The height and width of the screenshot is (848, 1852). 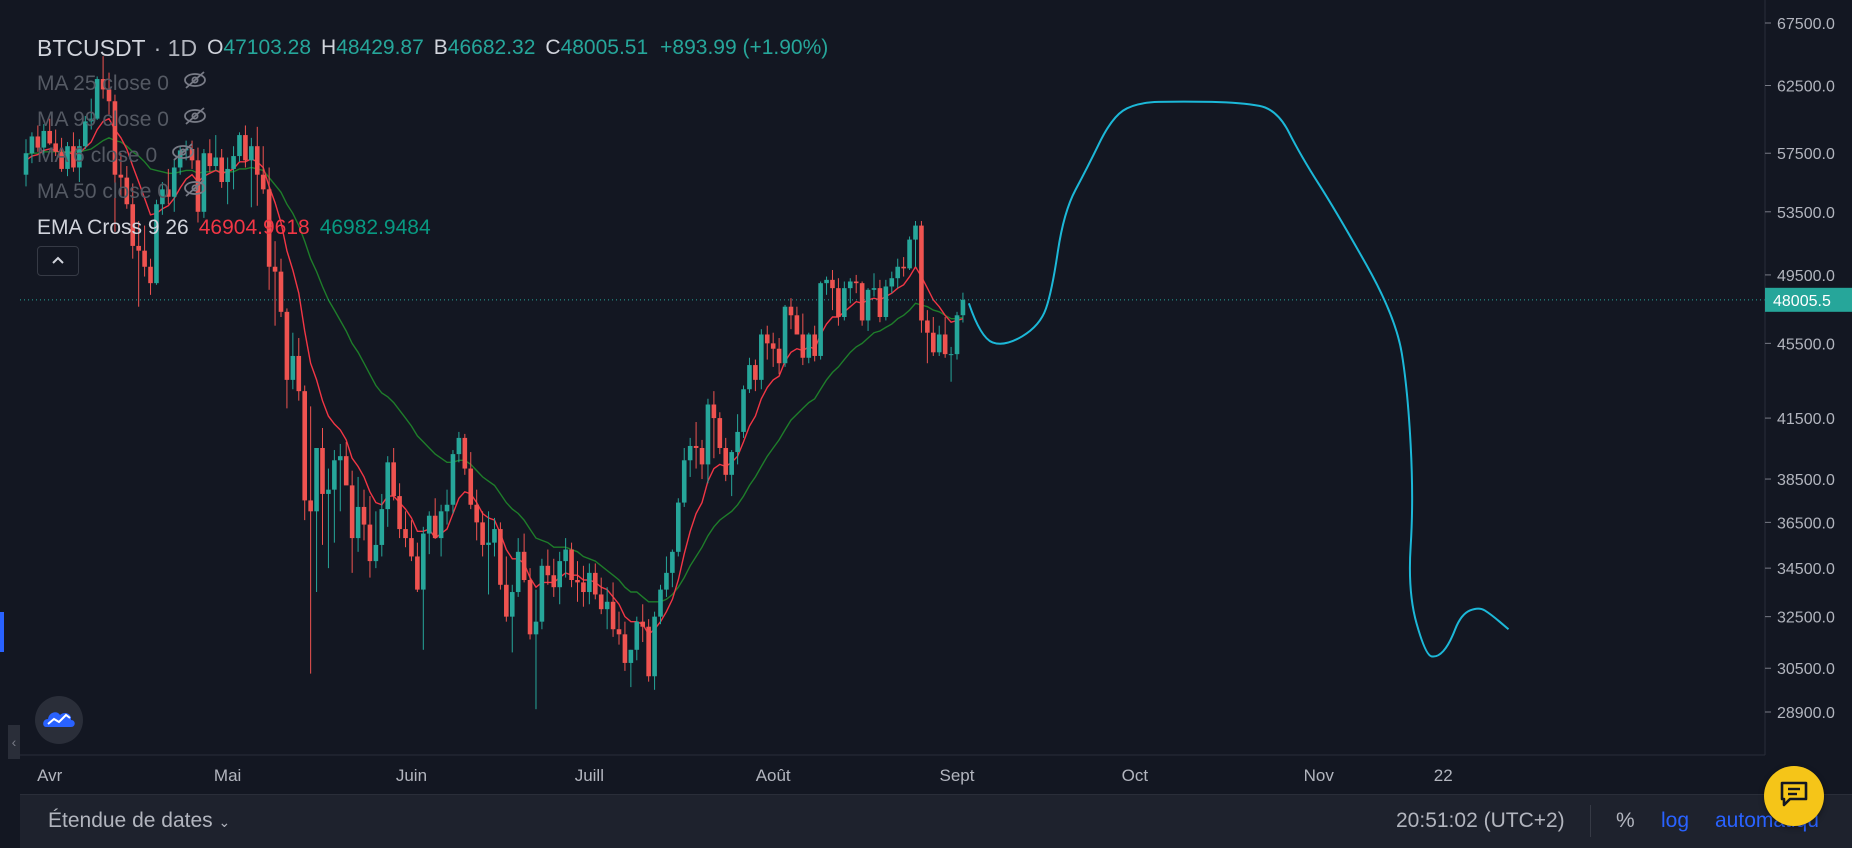 I want to click on price-tick-label: 45500.0, so click(x=1806, y=344).